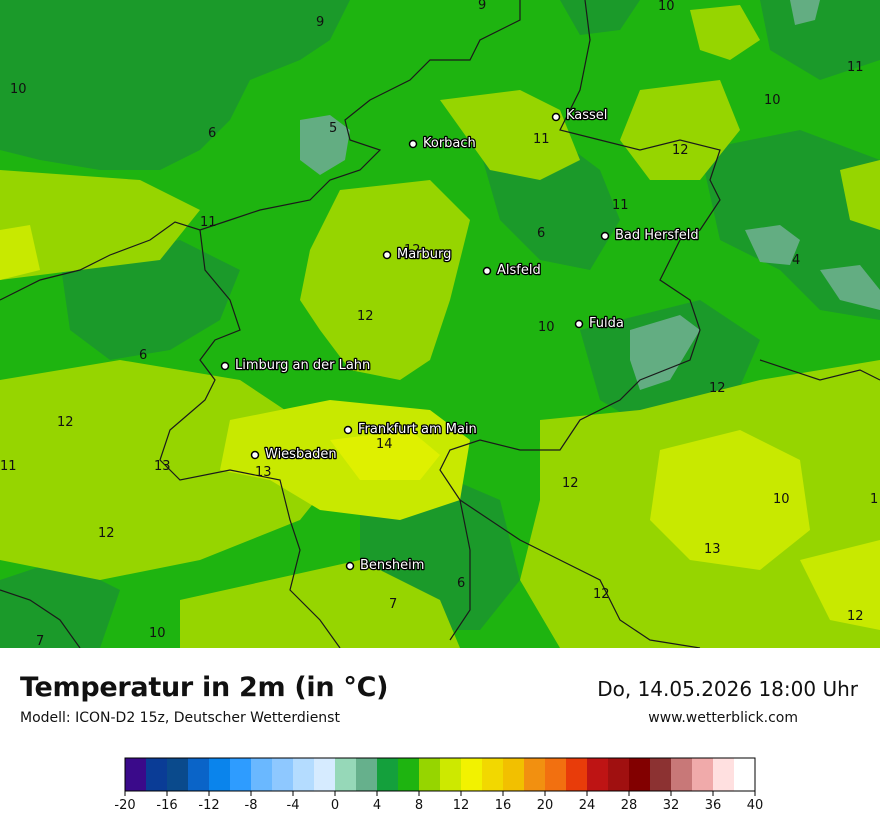  What do you see at coordinates (293, 805) in the screenshot?
I see `colorbar-tick-label: -4` at bounding box center [293, 805].